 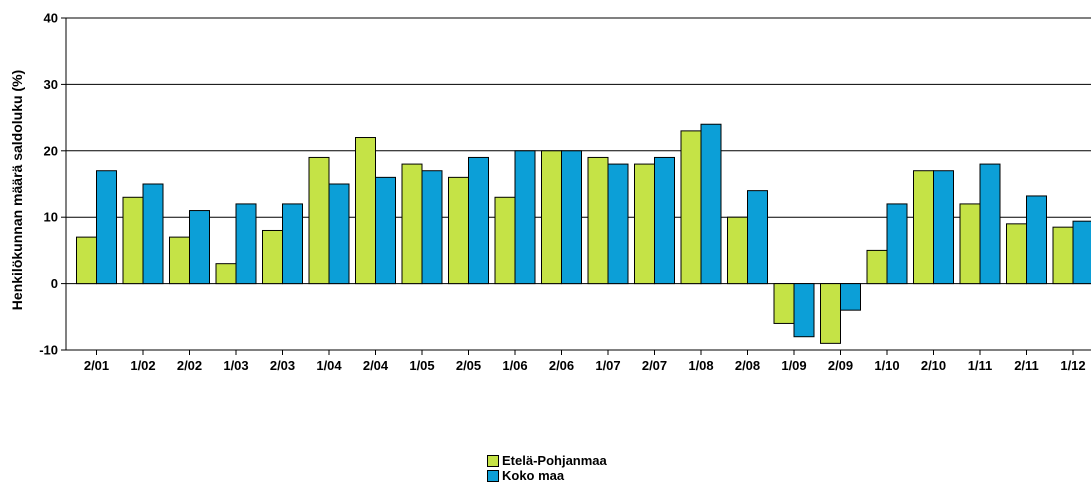 I want to click on y-tick-label: 20, so click(x=51, y=150).